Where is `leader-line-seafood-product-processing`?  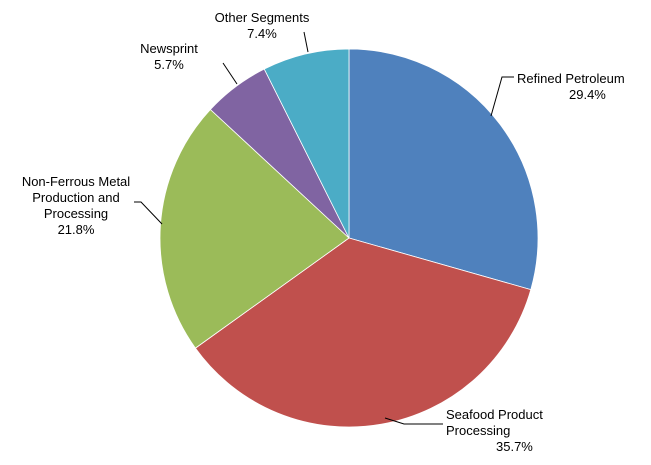 leader-line-seafood-product-processing is located at coordinates (413, 421).